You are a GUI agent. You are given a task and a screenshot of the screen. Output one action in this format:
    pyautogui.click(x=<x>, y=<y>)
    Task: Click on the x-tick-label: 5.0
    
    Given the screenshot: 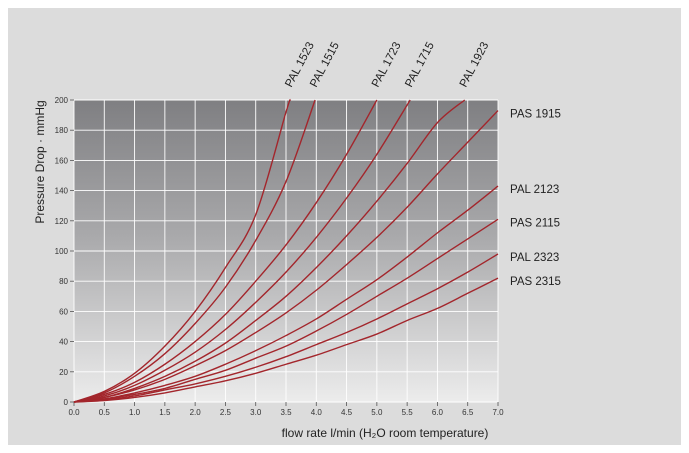 What is the action you would take?
    pyautogui.click(x=377, y=412)
    